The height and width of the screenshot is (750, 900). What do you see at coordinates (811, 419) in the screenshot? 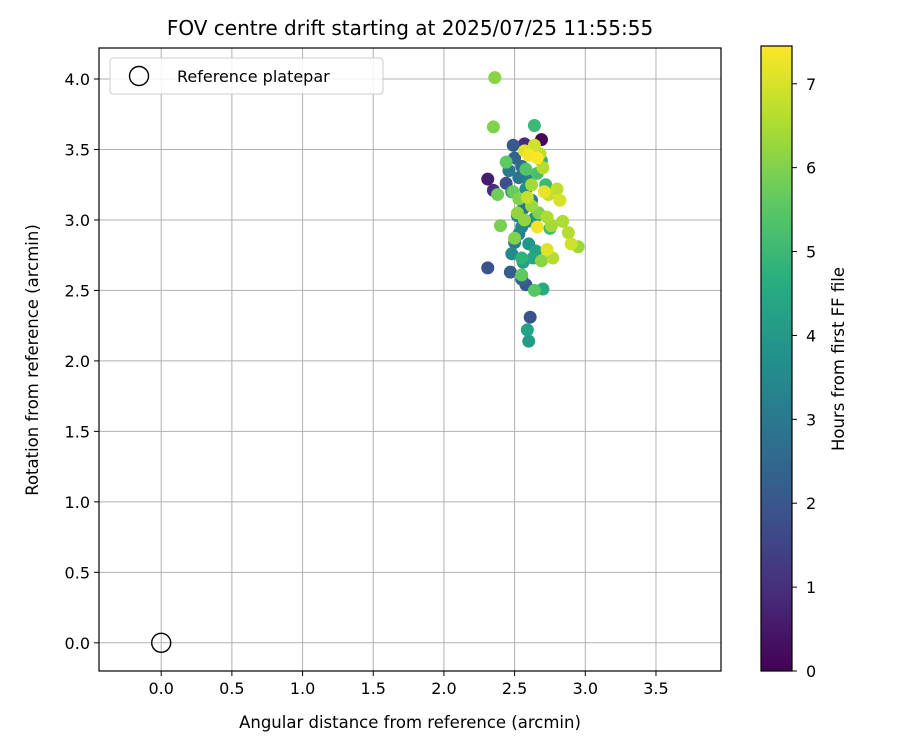
I see `colorbar-tick-label: 3` at bounding box center [811, 419].